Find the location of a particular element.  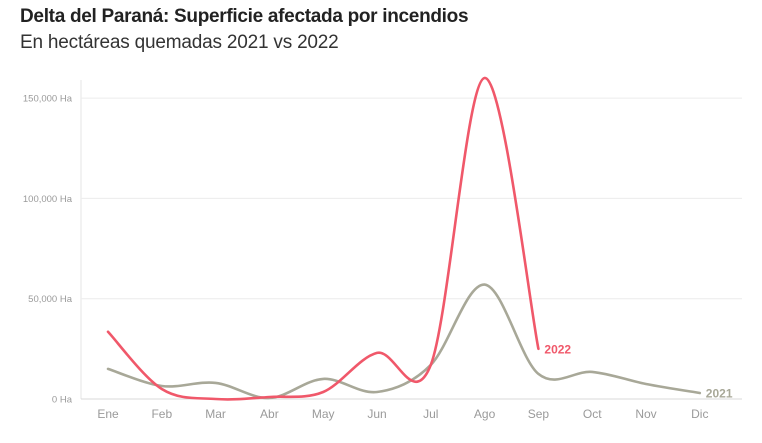

x-tick-label: Dic is located at coordinates (699, 414).